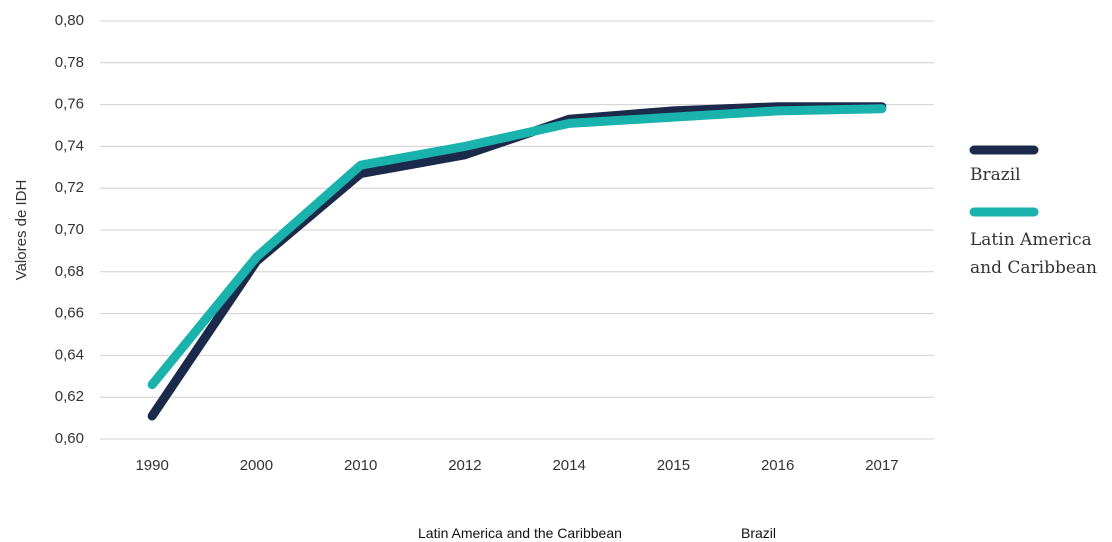 The width and height of the screenshot is (1112, 542). Describe the element at coordinates (69, 271) in the screenshot. I see `y-tick-label: 0,68` at that location.